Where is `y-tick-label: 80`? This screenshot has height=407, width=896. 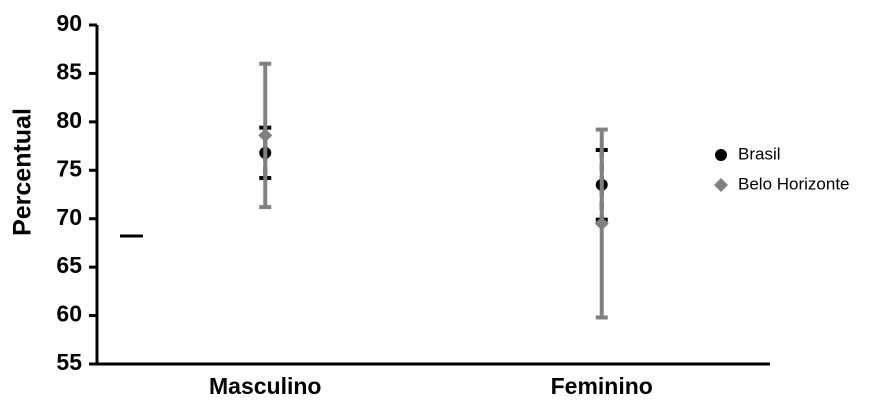 y-tick-label: 80 is located at coordinates (69, 120).